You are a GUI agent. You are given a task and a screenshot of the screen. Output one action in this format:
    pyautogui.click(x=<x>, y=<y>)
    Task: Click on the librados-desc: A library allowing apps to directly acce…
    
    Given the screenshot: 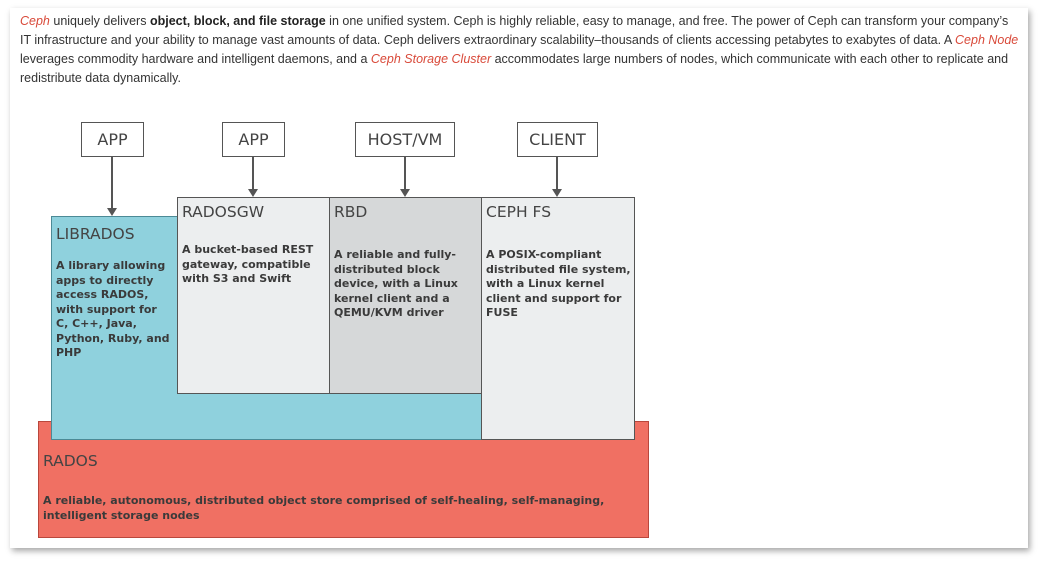 What is the action you would take?
    pyautogui.click(x=113, y=309)
    